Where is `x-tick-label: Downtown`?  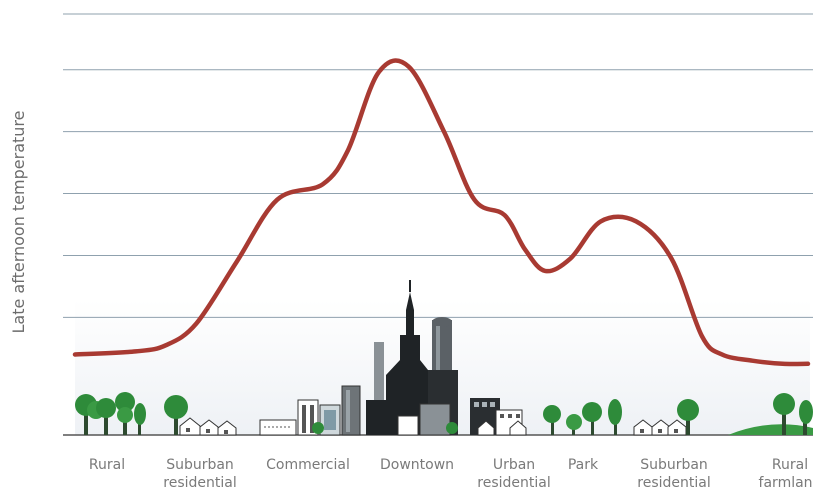
x-tick-label: Downtown is located at coordinates (417, 465).